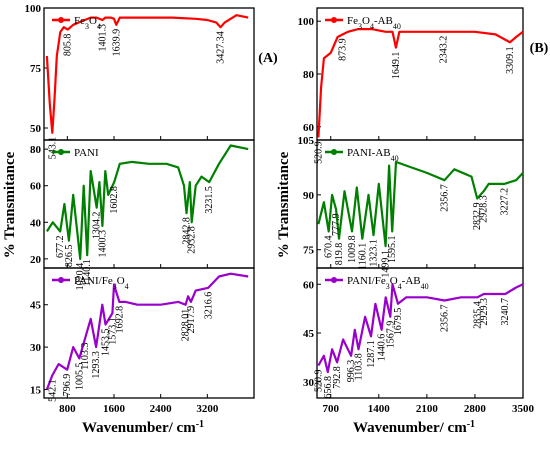  Describe the element at coordinates (427, 409) in the screenshot. I see `x-tick-label-1-2: 2100` at that location.